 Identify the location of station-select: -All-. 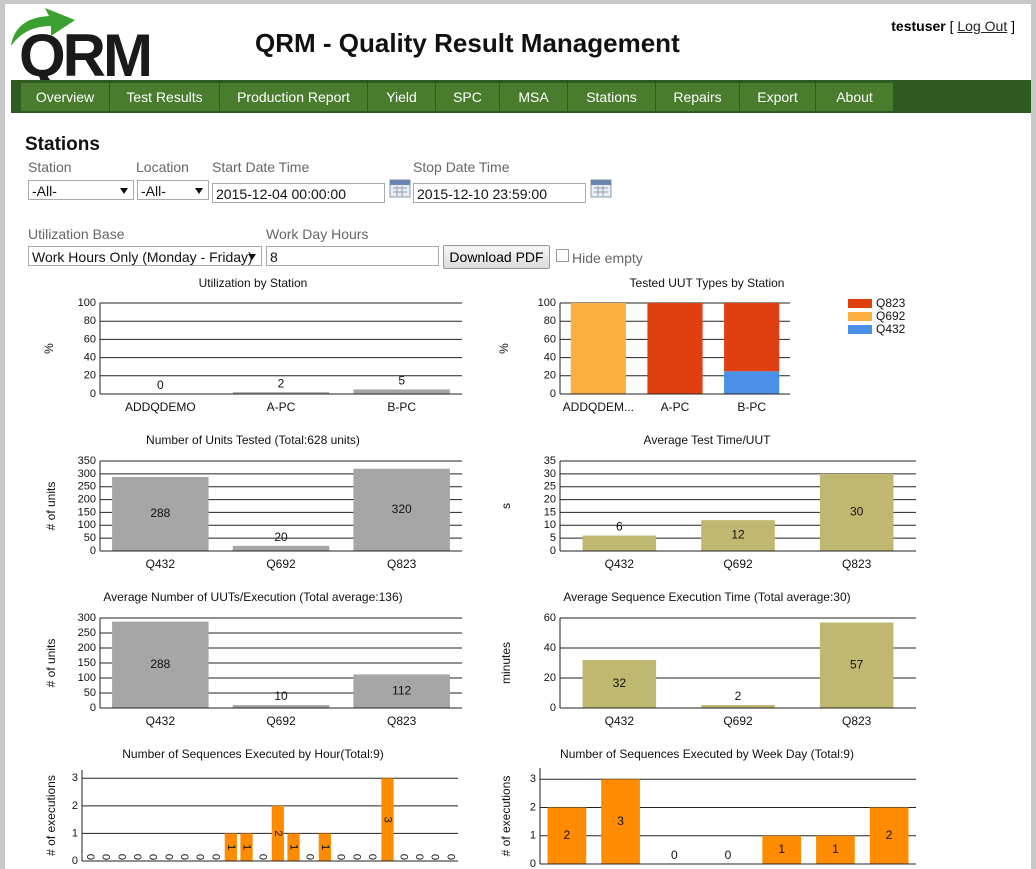
(81, 190).